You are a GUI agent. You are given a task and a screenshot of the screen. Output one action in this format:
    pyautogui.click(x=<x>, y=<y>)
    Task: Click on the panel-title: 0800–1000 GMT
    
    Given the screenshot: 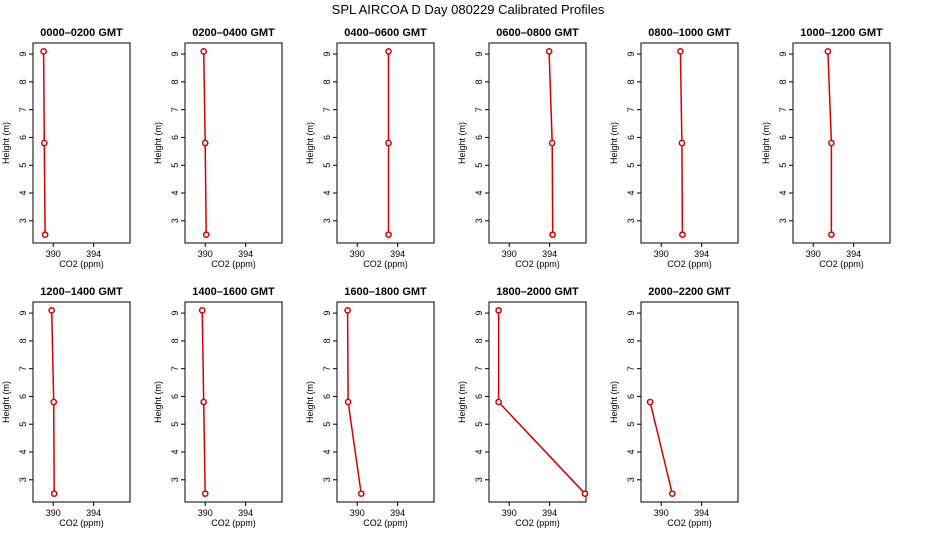 What is the action you would take?
    pyautogui.click(x=689, y=33)
    